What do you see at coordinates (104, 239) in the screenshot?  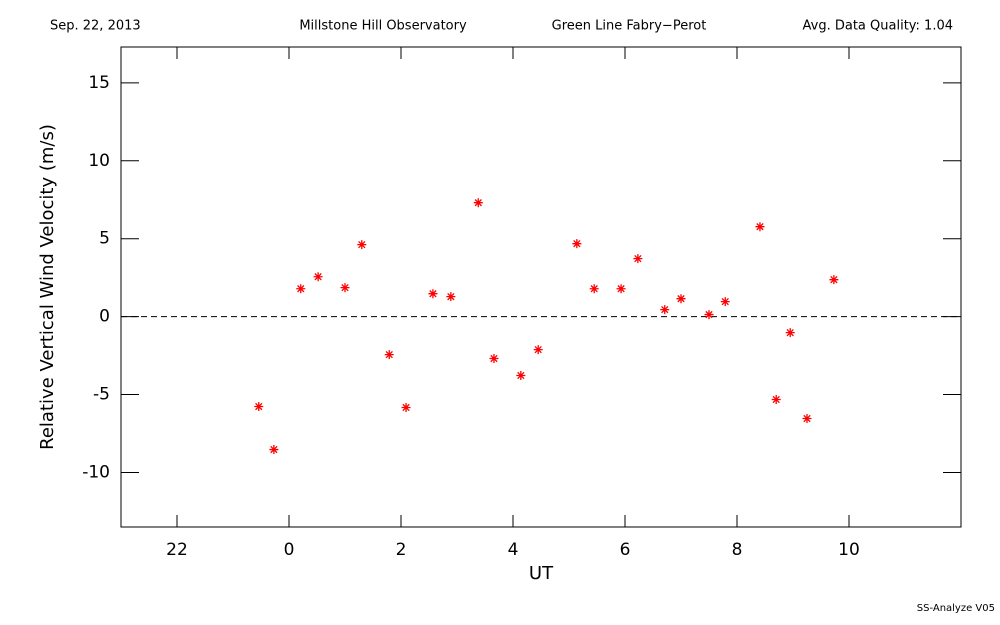 I see `y-tick-label: 5` at bounding box center [104, 239].